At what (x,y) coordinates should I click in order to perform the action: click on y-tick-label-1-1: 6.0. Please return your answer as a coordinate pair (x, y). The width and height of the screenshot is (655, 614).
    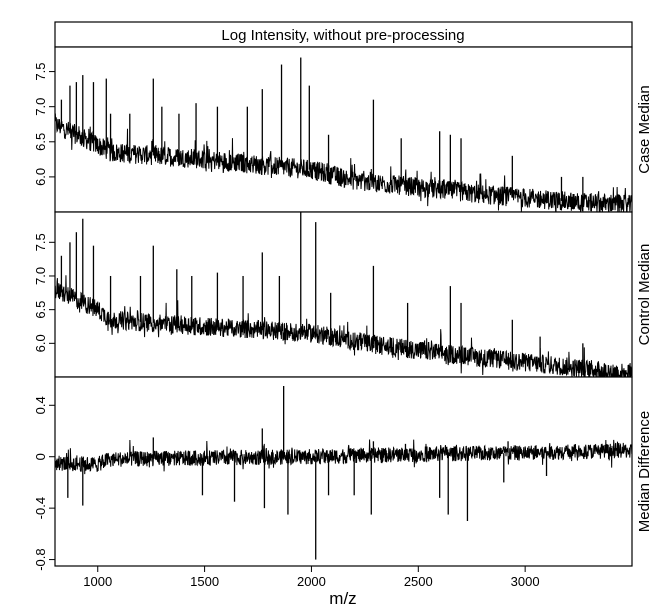
    Looking at the image, I should click on (40, 177).